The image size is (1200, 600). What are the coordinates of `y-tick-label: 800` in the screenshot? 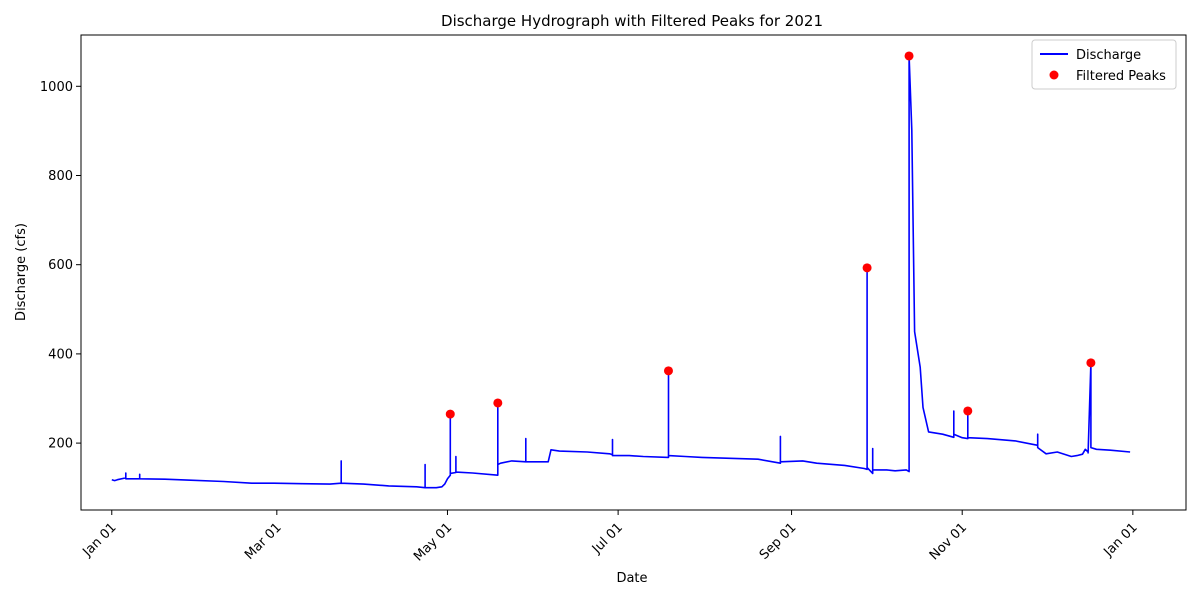 It's located at (60, 176).